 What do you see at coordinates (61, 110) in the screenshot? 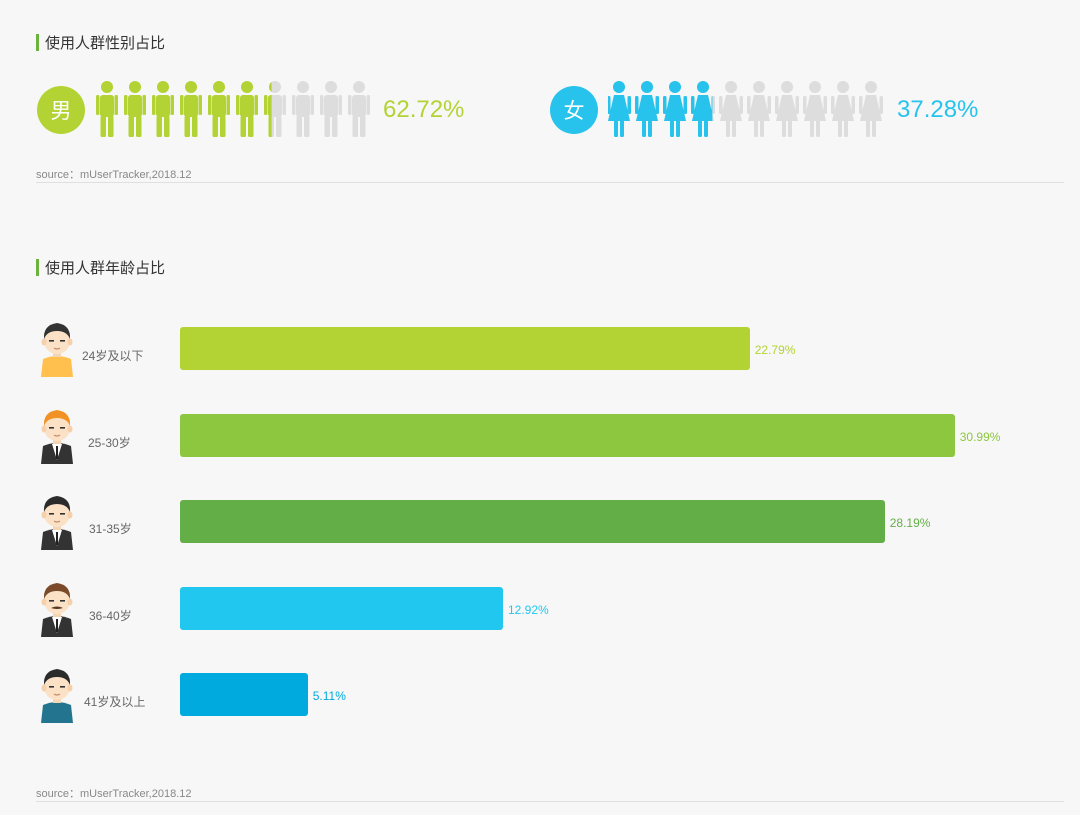
I see `male-badge: 男` at bounding box center [61, 110].